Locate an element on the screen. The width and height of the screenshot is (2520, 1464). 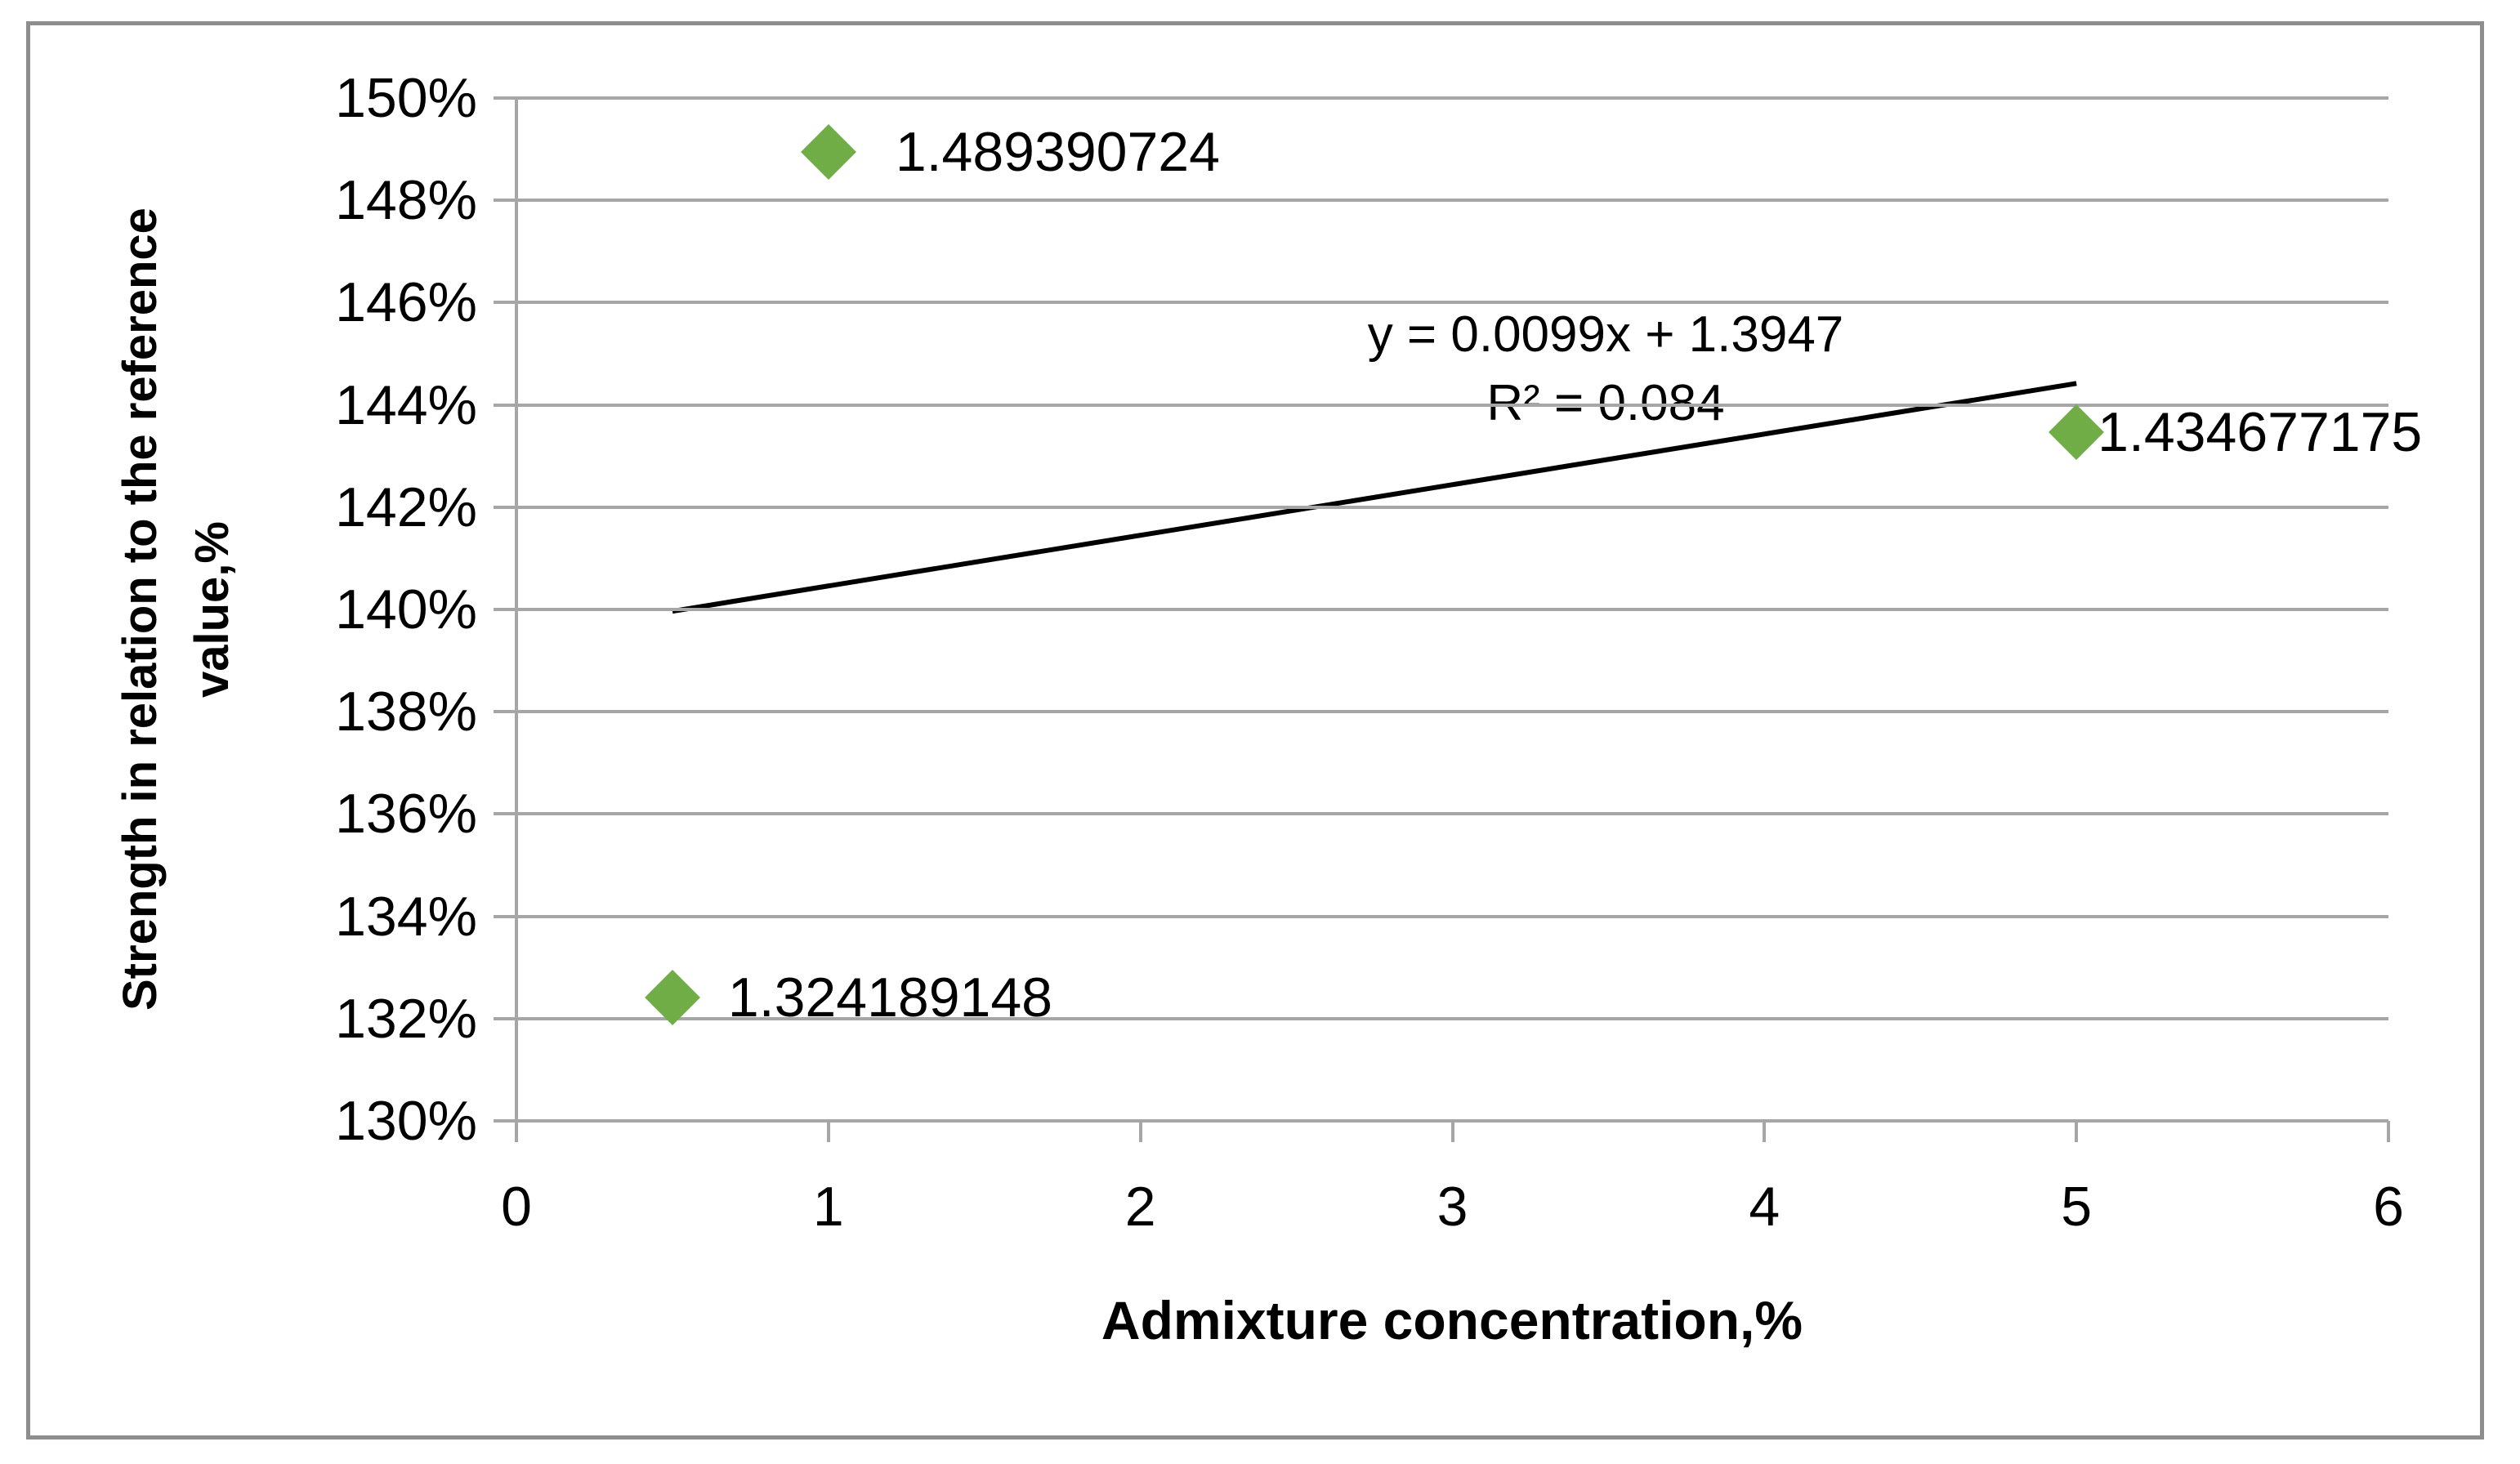
y-tick-label: 142% is located at coordinates (406, 506).